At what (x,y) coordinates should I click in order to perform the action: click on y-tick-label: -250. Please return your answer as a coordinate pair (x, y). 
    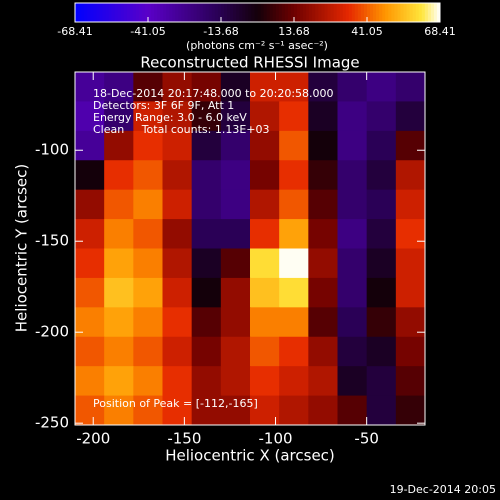
    Looking at the image, I should click on (52, 423).